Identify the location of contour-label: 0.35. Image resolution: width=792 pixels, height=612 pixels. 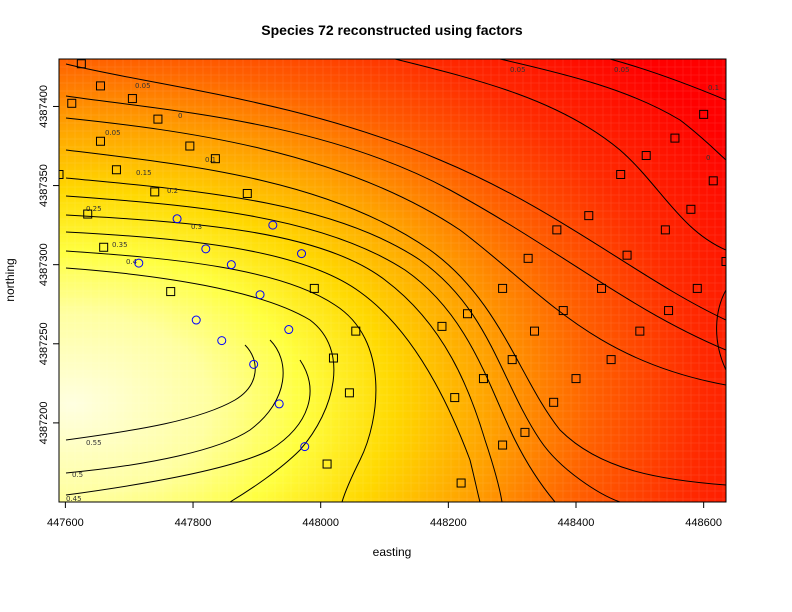
(120, 245).